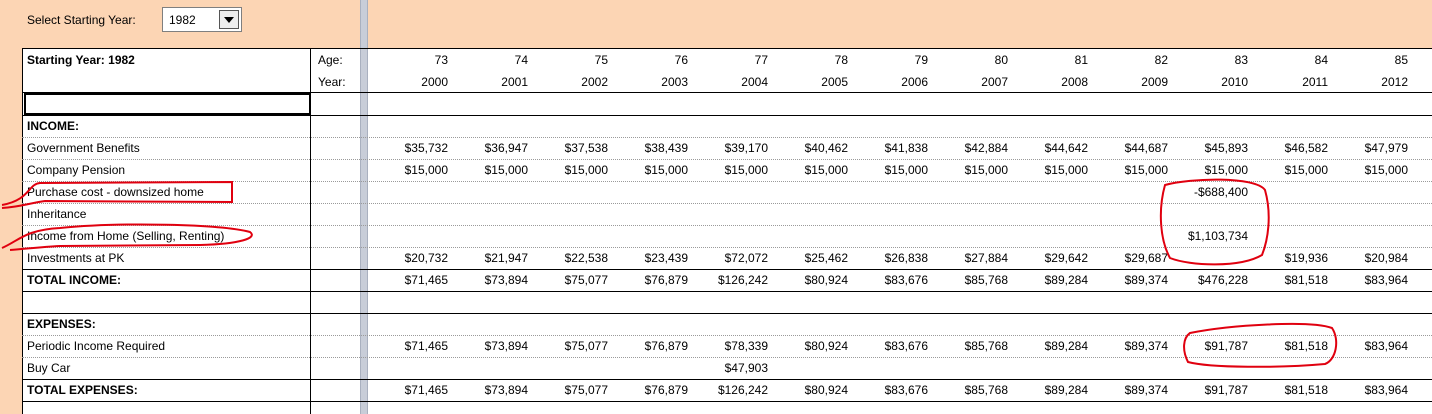 The width and height of the screenshot is (1432, 414). Describe the element at coordinates (1306, 258) in the screenshot. I see `value-cell: $19,936` at that location.